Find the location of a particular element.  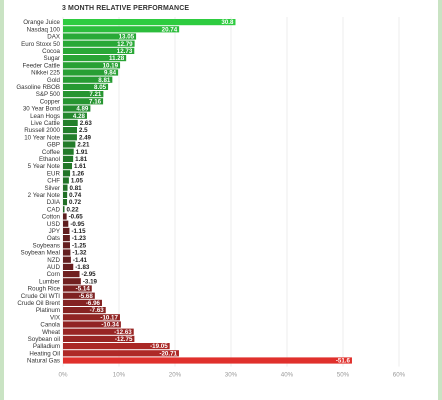

category-label: Russell 2000 is located at coordinates (42, 130).